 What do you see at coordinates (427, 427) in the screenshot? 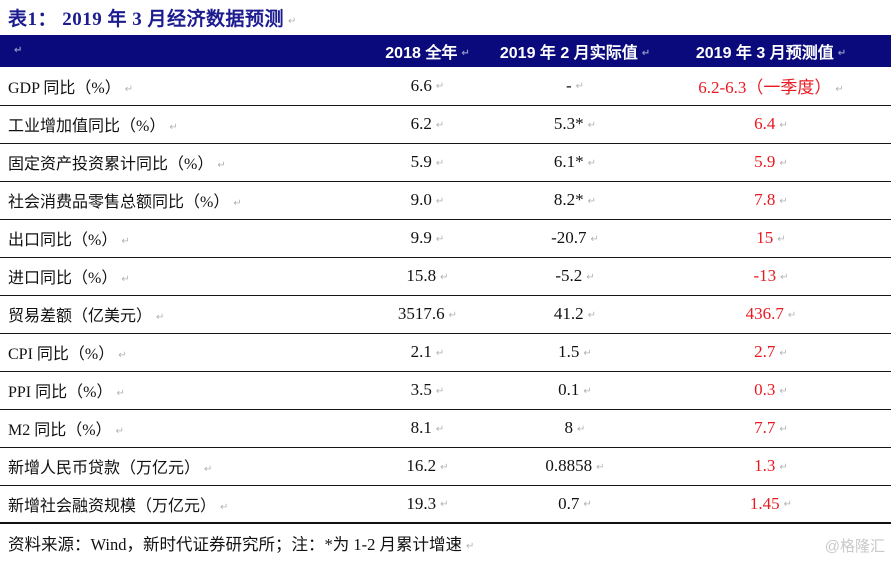
I see `value-2018: 8.1 ↵` at bounding box center [427, 427].